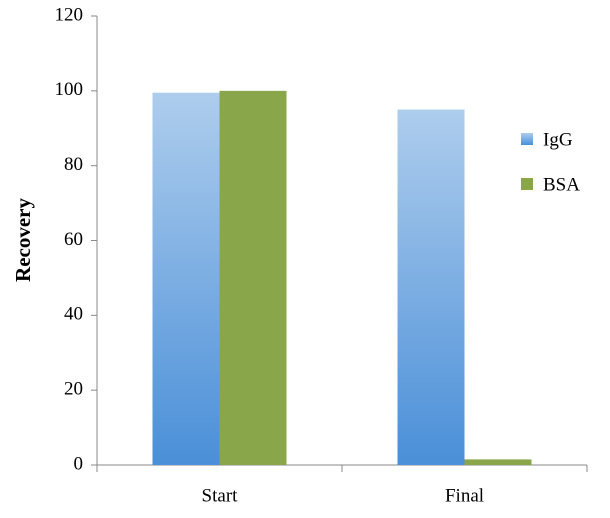 Image resolution: width=610 pixels, height=518 pixels. I want to click on y-tick-label: 0, so click(79, 463).